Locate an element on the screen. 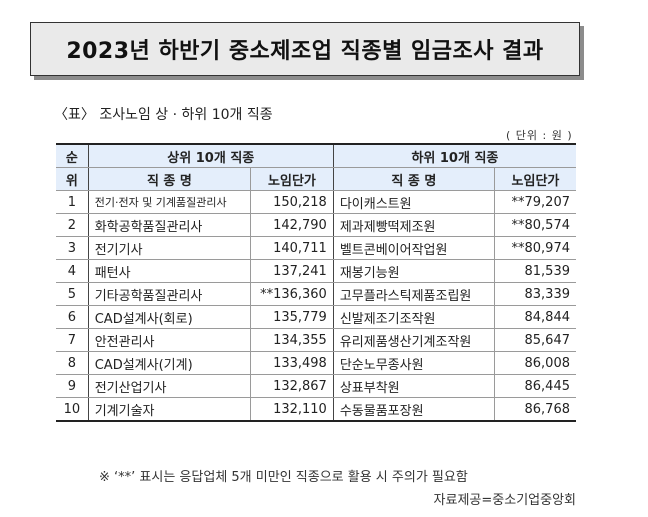  top-job-name: 전기·전자 및 기계품질관리사 is located at coordinates (169, 202).